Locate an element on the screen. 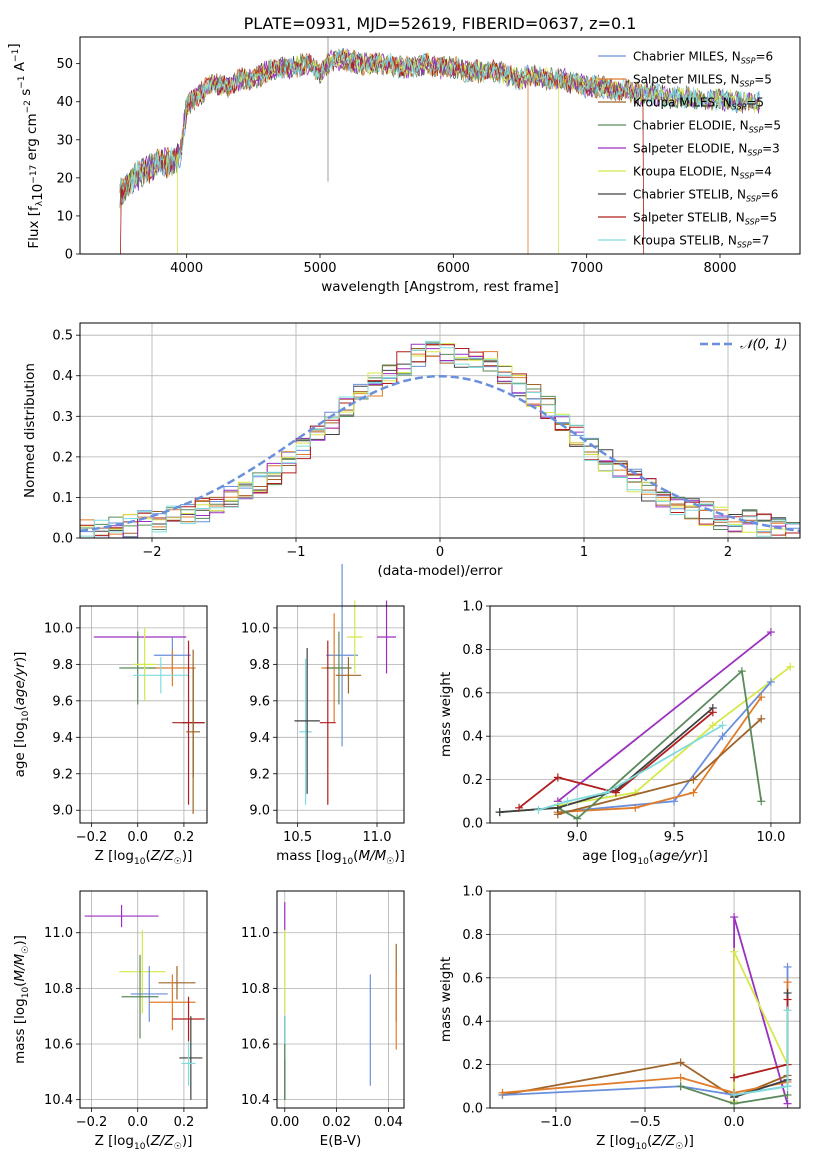  tick-label-x: 0 is located at coordinates (440, 552).